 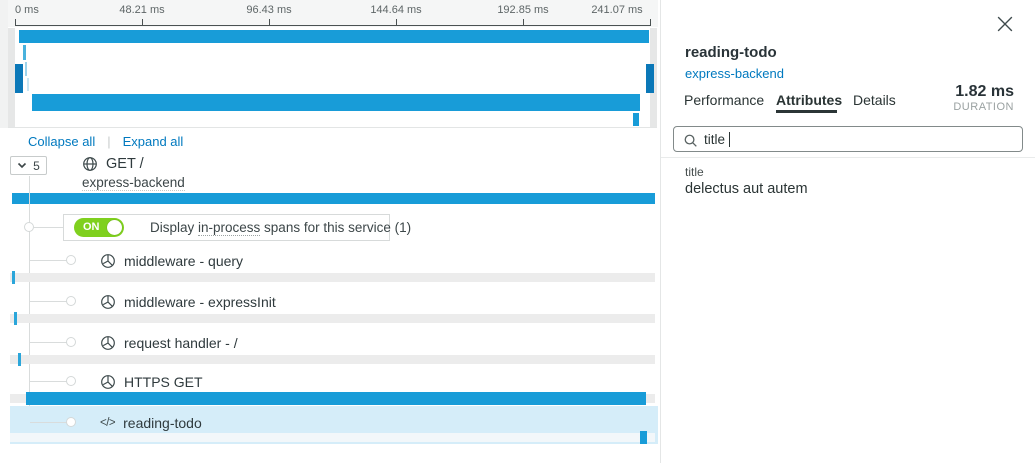 I want to click on code-icon: </>, so click(x=108, y=423).